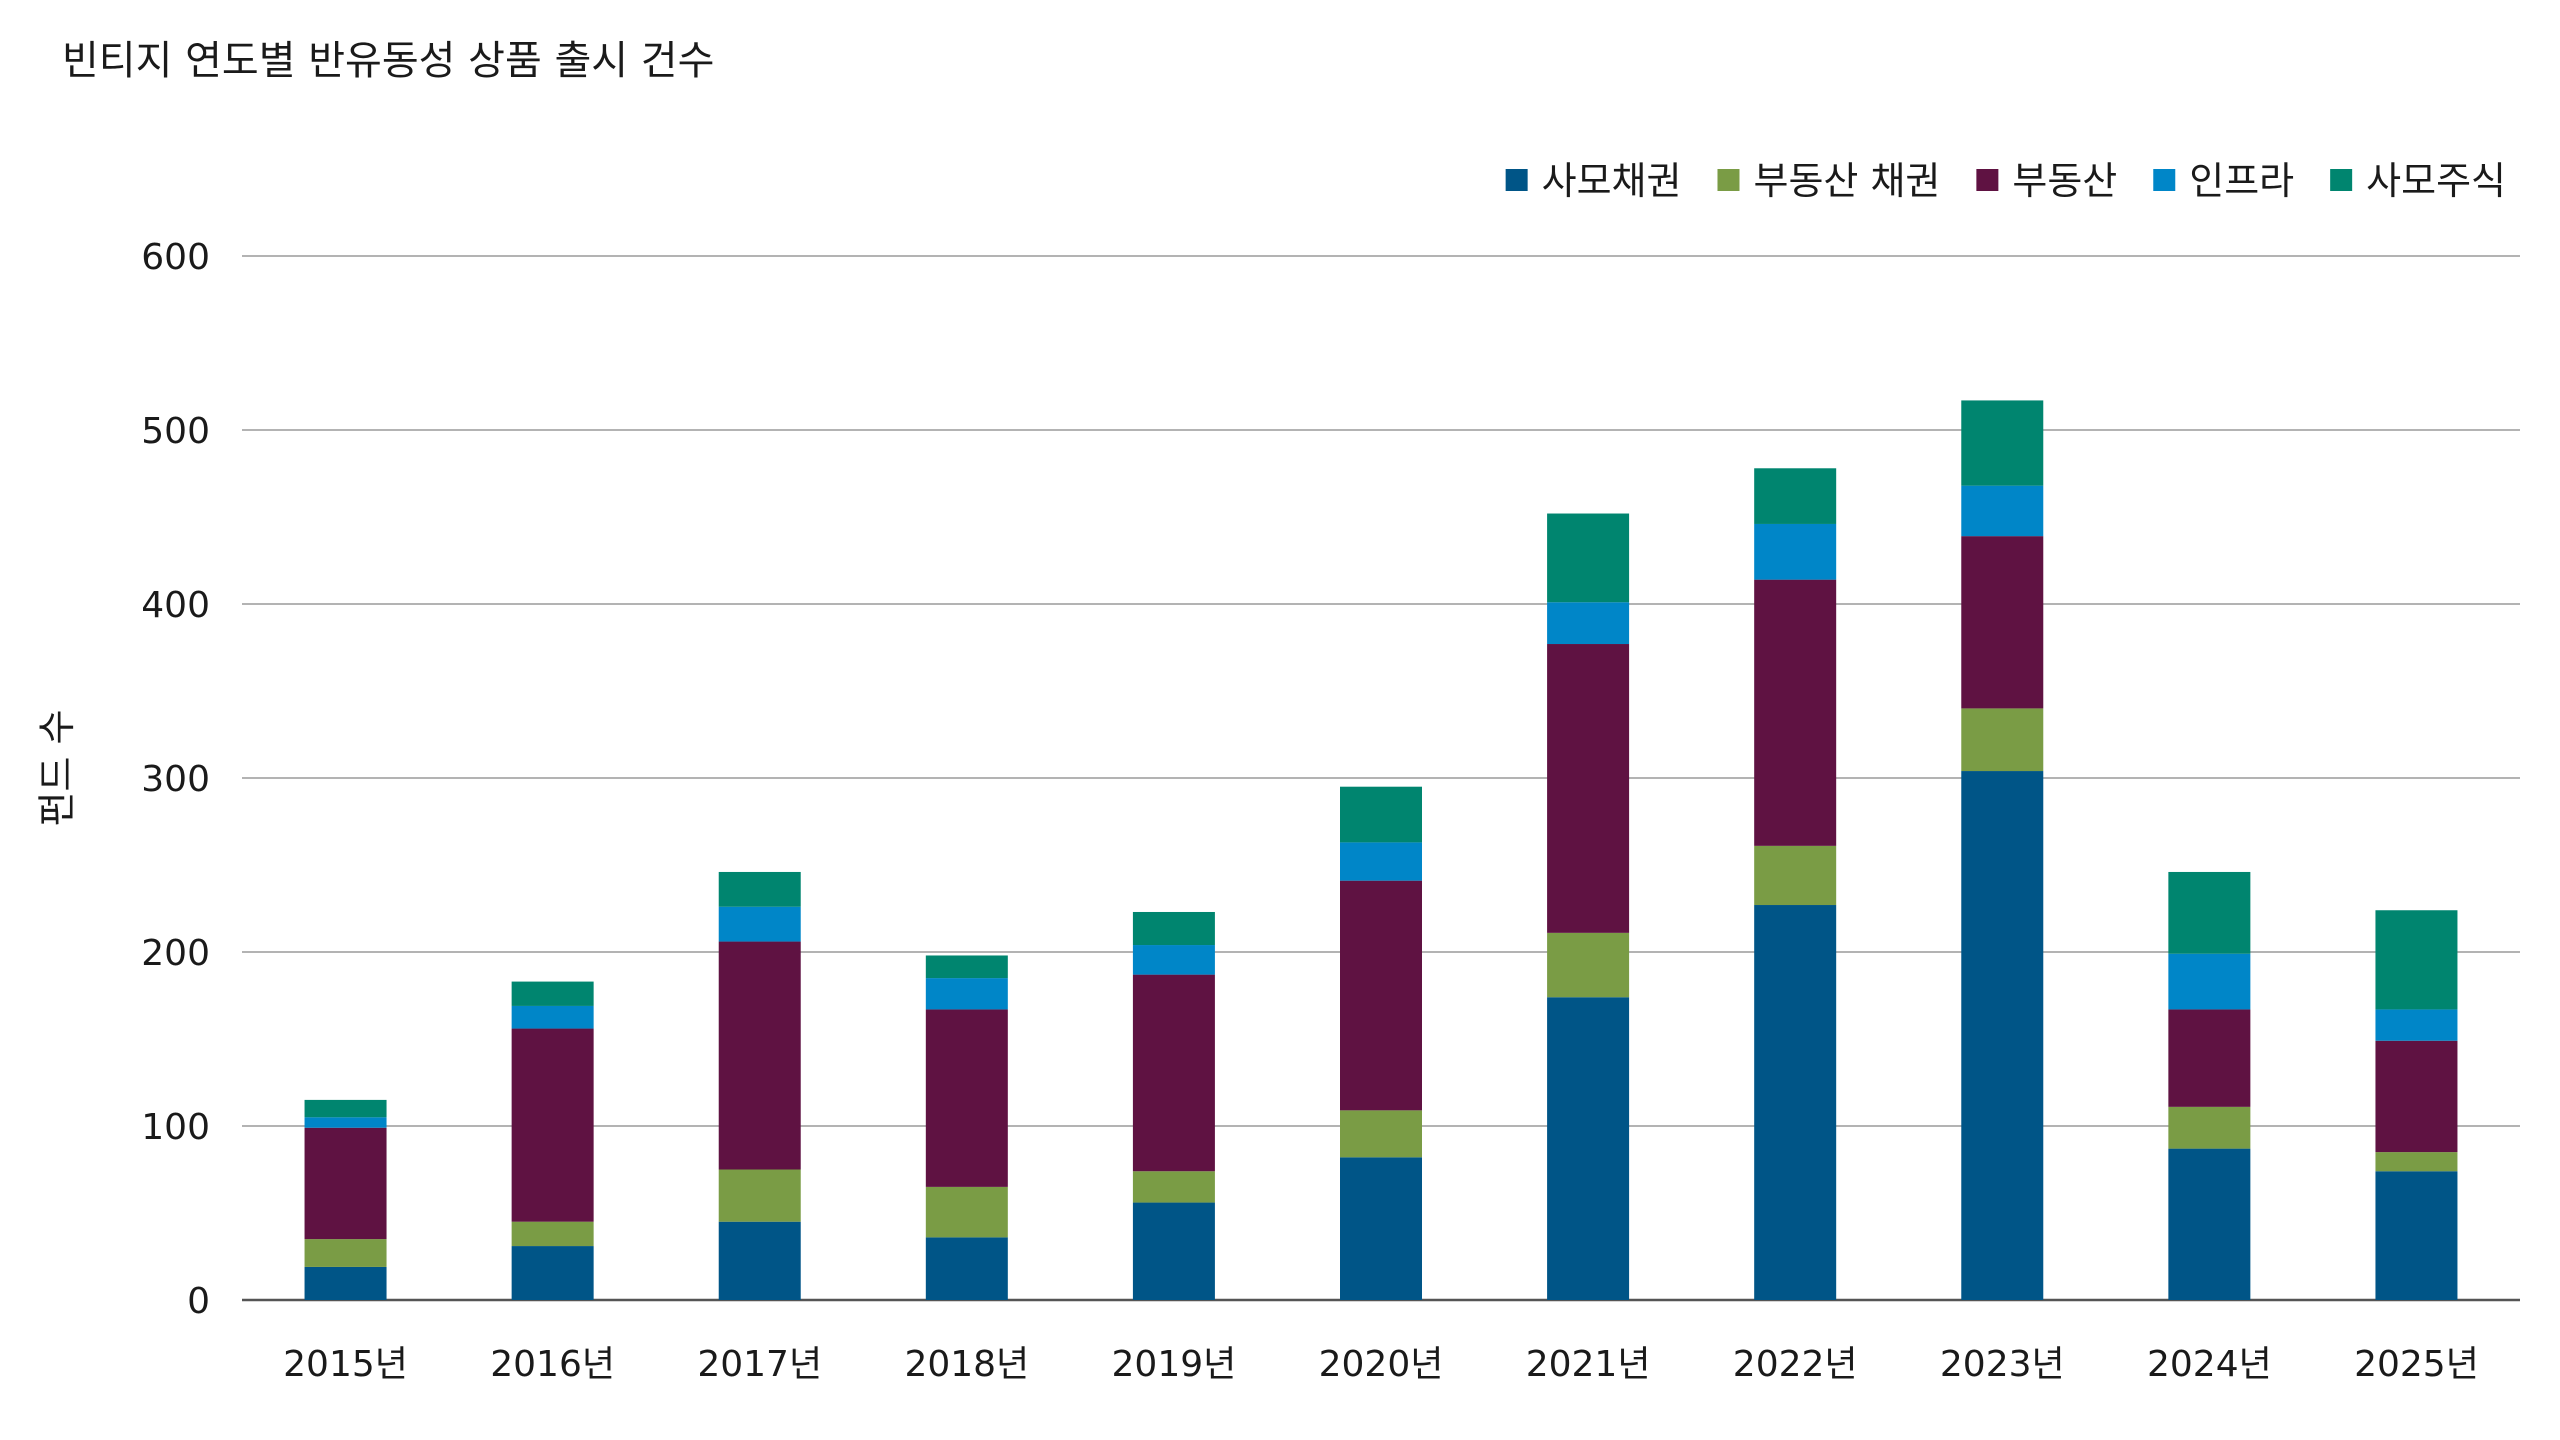  I want to click on legend-label: 인프라, so click(2241, 181).